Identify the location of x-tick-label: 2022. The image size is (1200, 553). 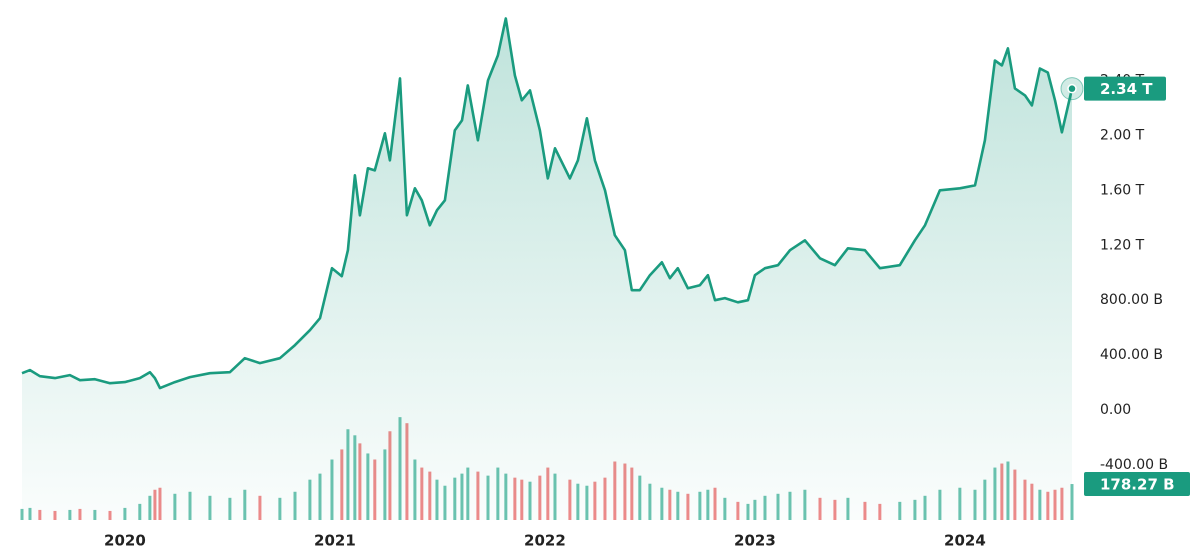
(545, 541).